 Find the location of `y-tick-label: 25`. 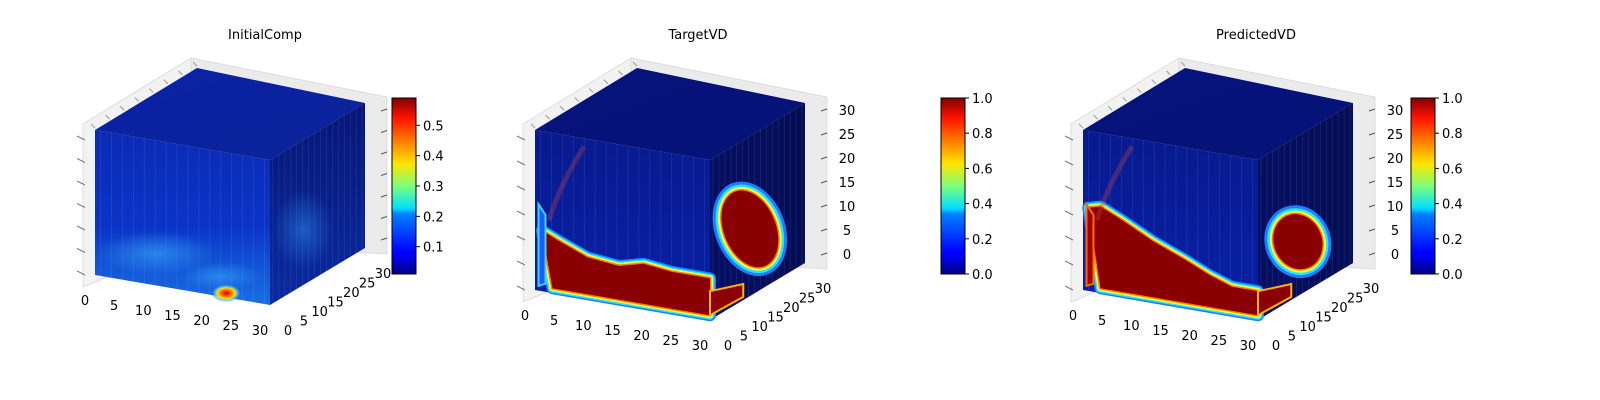

y-tick-label: 25 is located at coordinates (367, 284).